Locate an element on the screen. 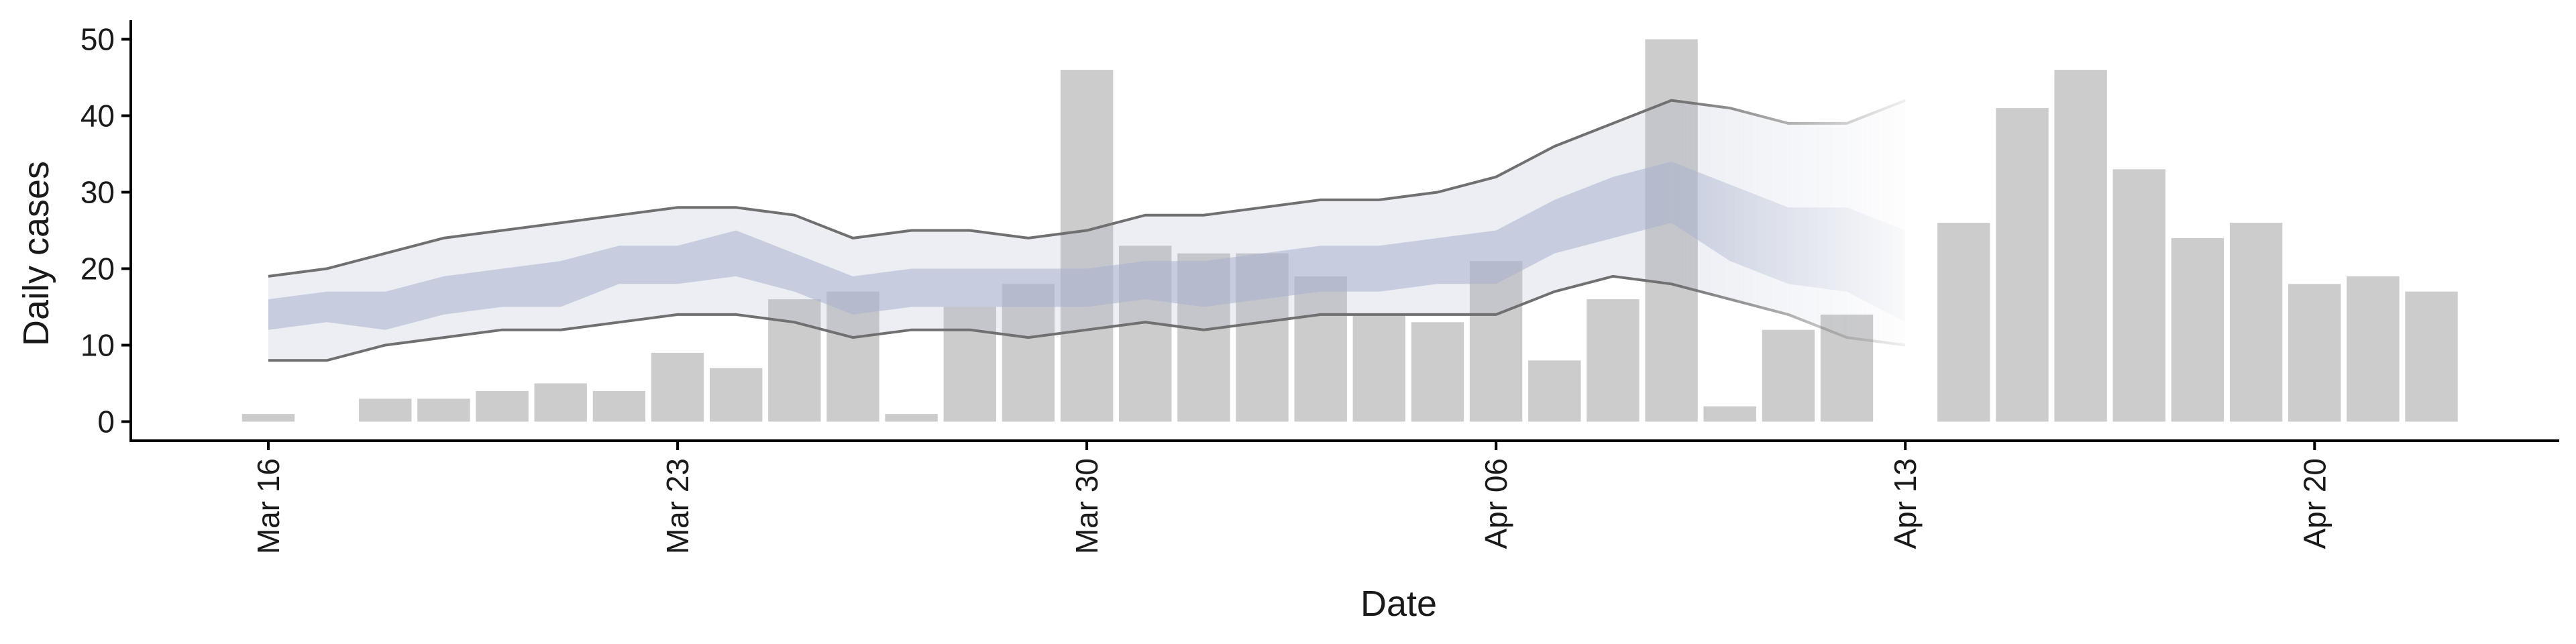 The image size is (2576, 644). y-tick-label-20: 20 is located at coordinates (97, 269).